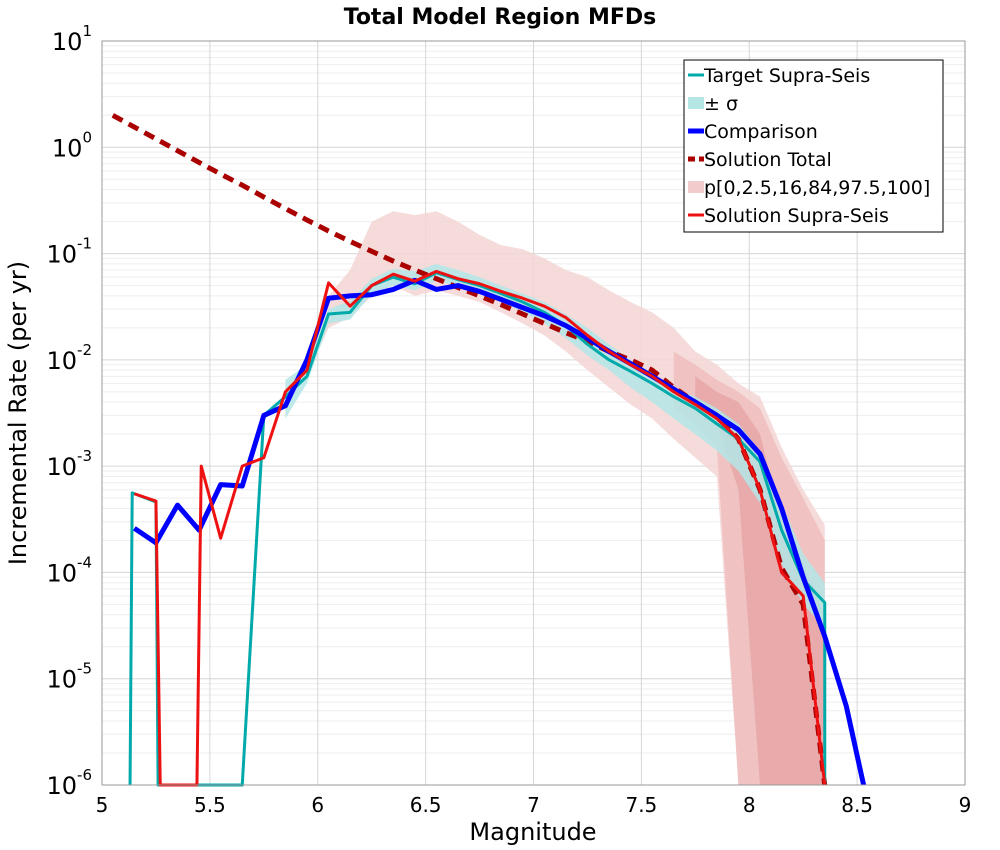 This screenshot has height=850, width=1000. I want to click on y-tick-label: 10⁻¹, so click(69, 252).